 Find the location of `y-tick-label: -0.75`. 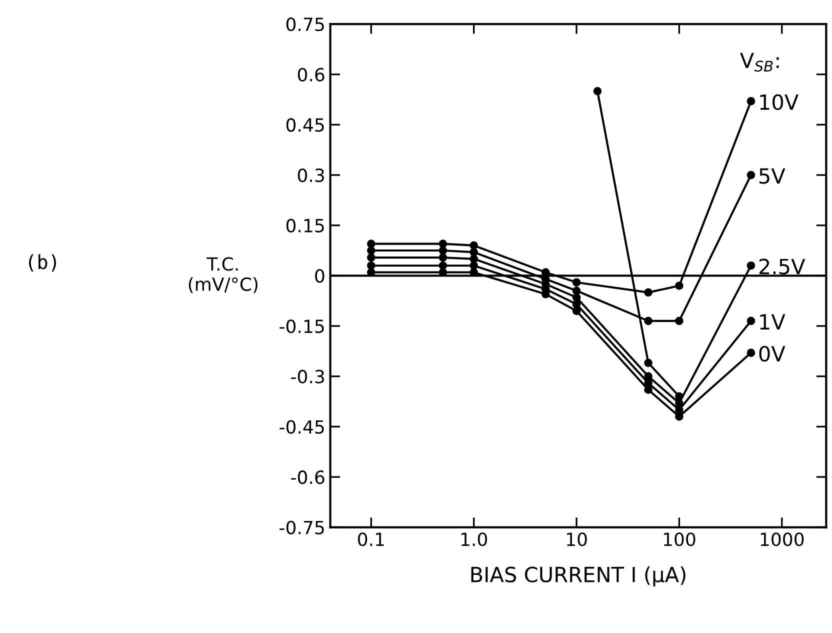

y-tick-label: -0.75 is located at coordinates (302, 527).